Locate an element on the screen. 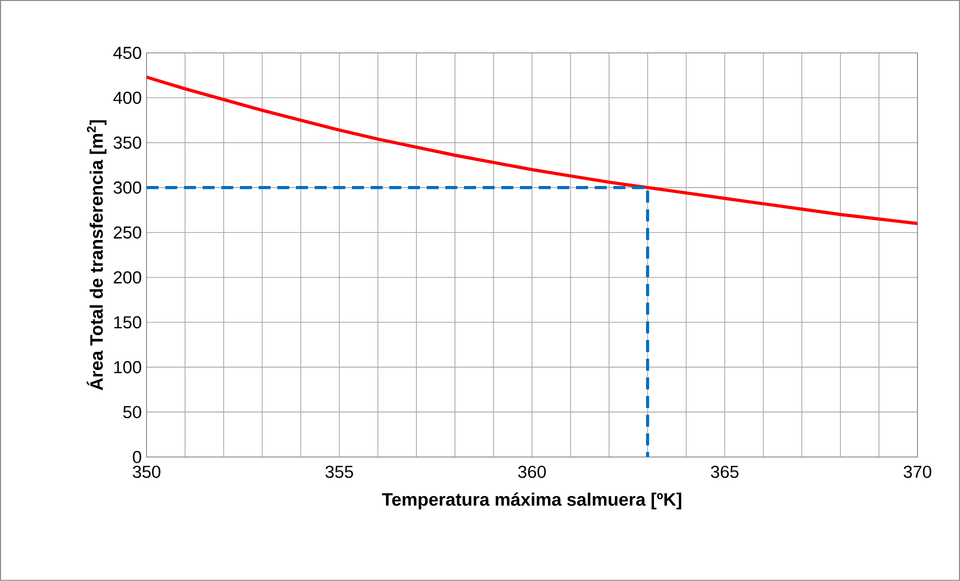  y-tick-label: 300 is located at coordinates (128, 187).